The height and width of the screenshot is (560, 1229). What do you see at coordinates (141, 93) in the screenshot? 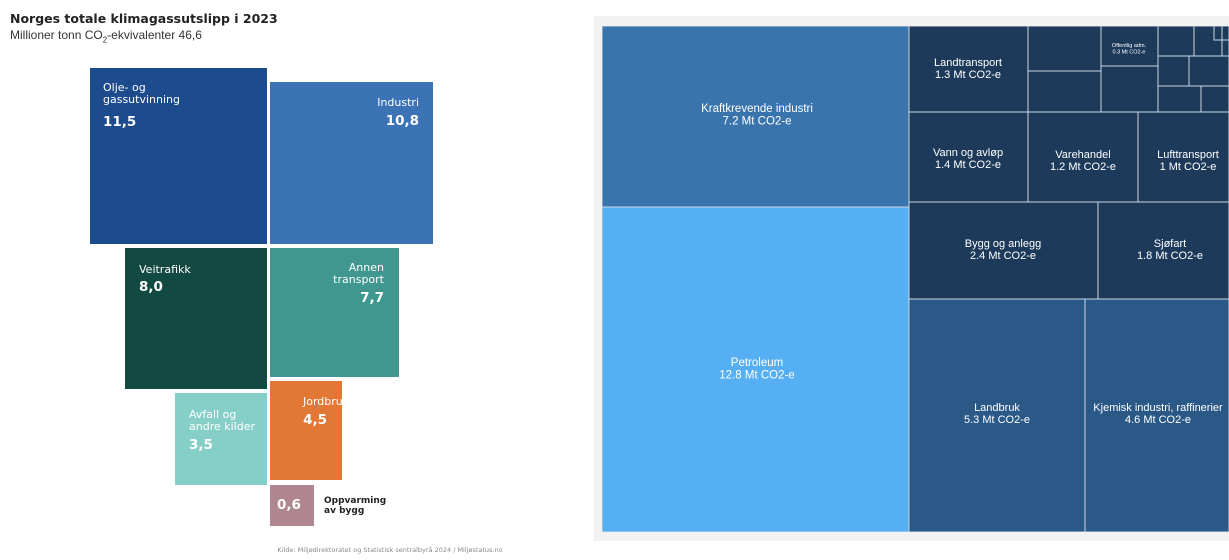
I see `cell-olje-label: Olje- og gassutvinning` at bounding box center [141, 93].